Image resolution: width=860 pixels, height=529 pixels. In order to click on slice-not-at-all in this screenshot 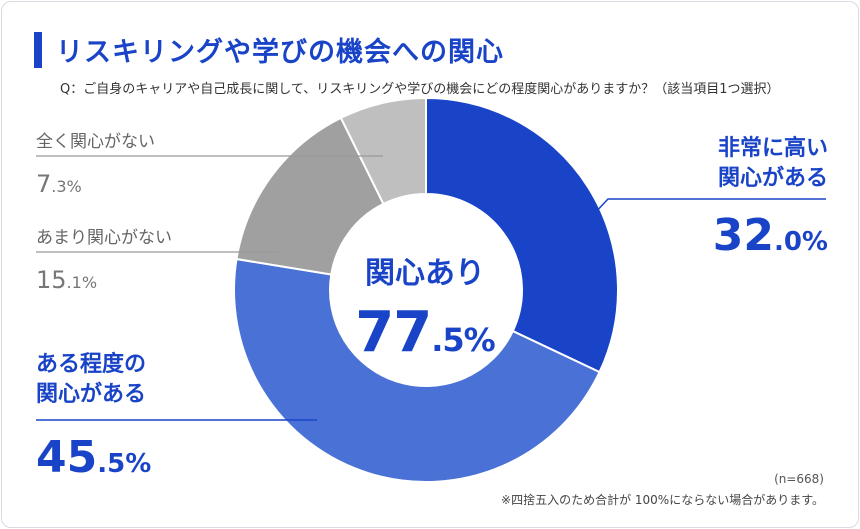, I will do `click(383, 151)`.